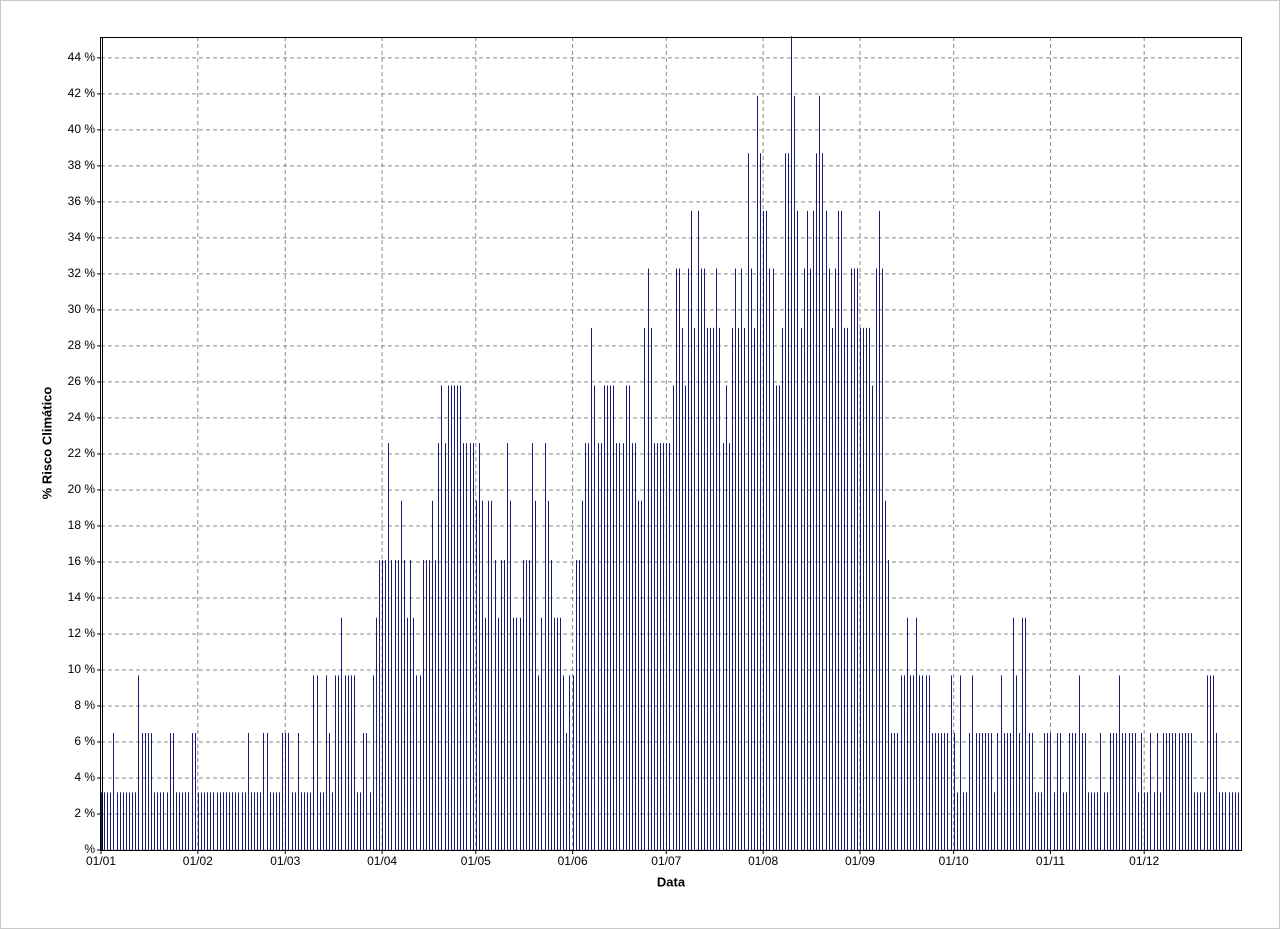  Describe the element at coordinates (82, 345) in the screenshot. I see `y-tick-label: 28 %` at that location.